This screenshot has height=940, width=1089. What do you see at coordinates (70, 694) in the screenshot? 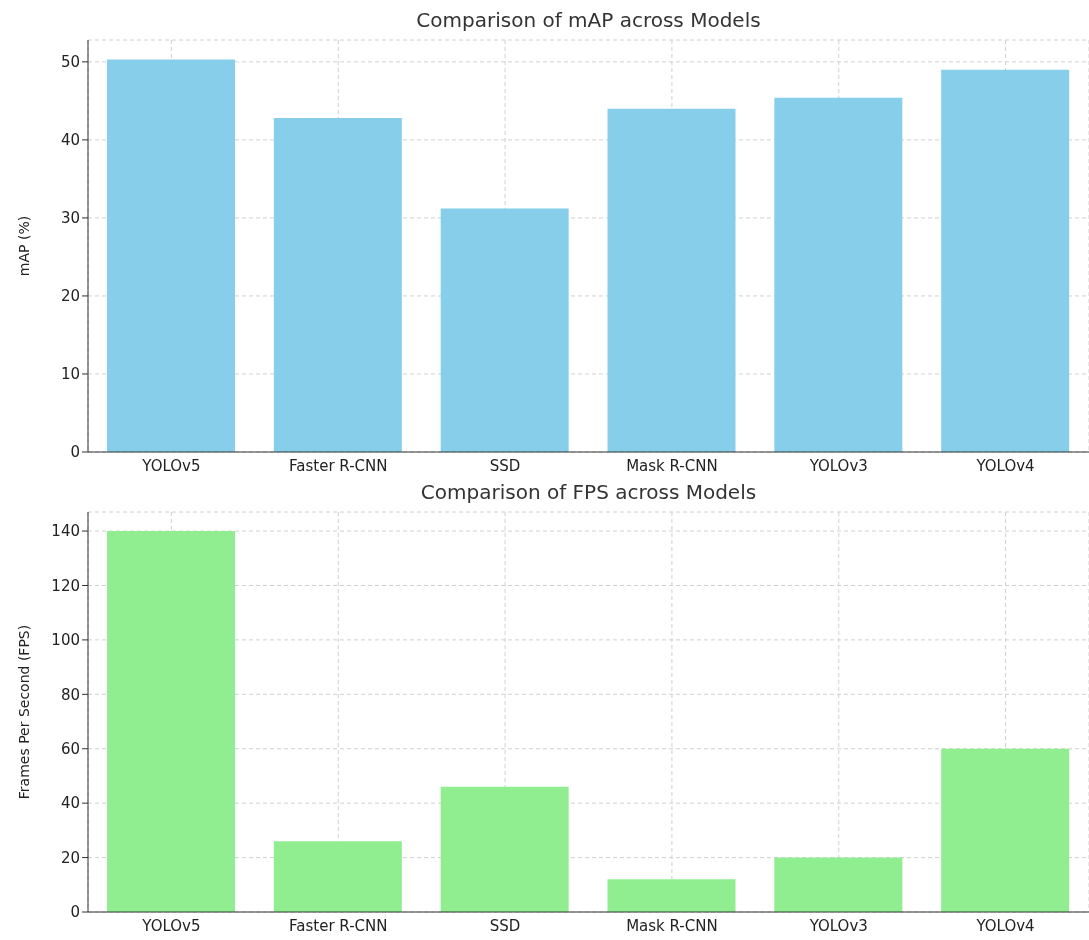
I see `y-tick-label: 80` at bounding box center [70, 694].